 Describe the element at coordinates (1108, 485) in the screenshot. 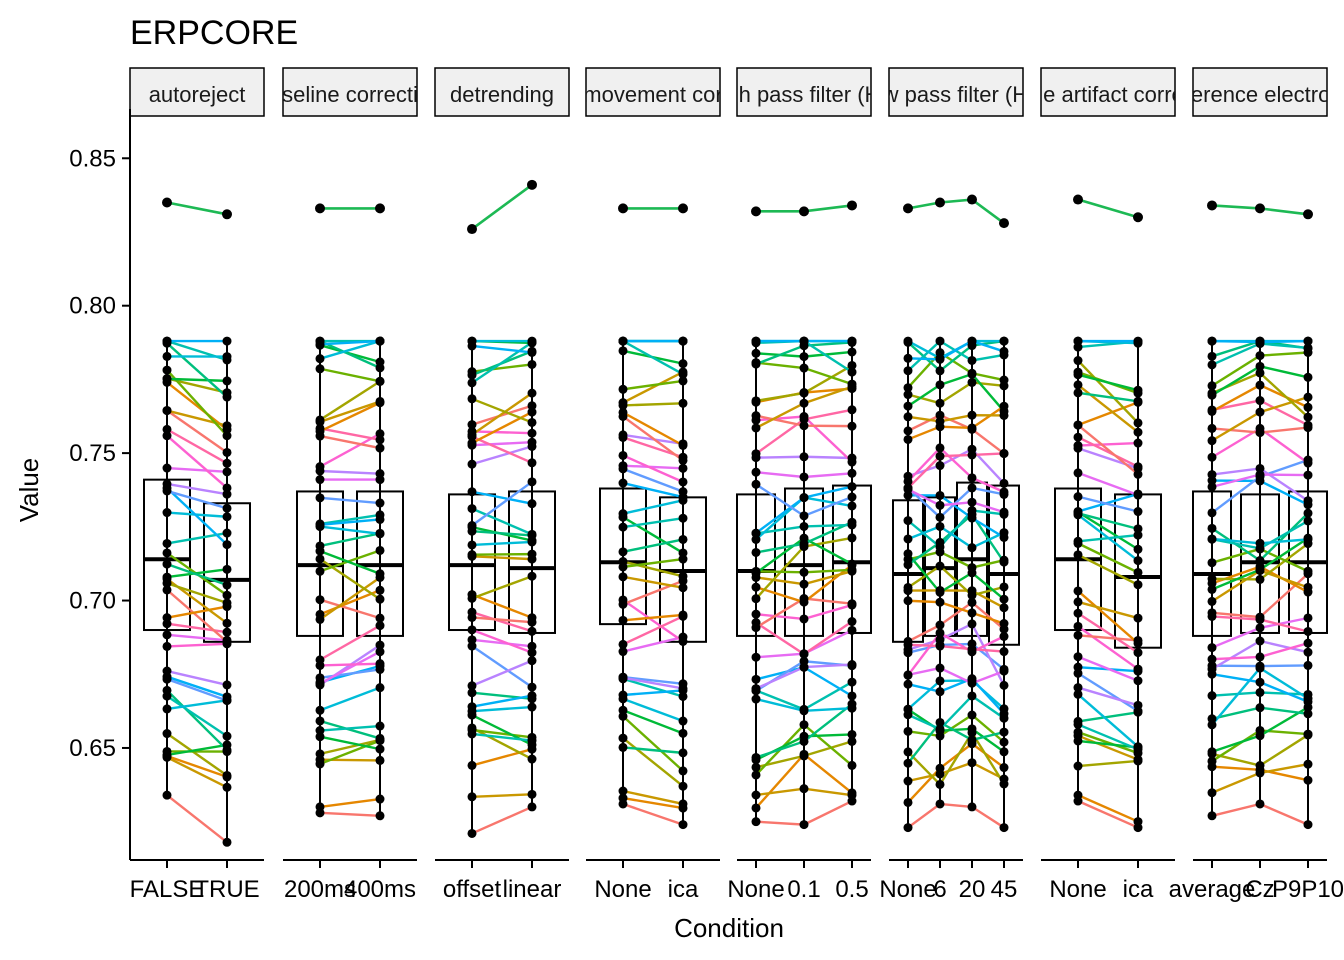

I see `facet-panel: muscle artifact correction None ica` at that location.